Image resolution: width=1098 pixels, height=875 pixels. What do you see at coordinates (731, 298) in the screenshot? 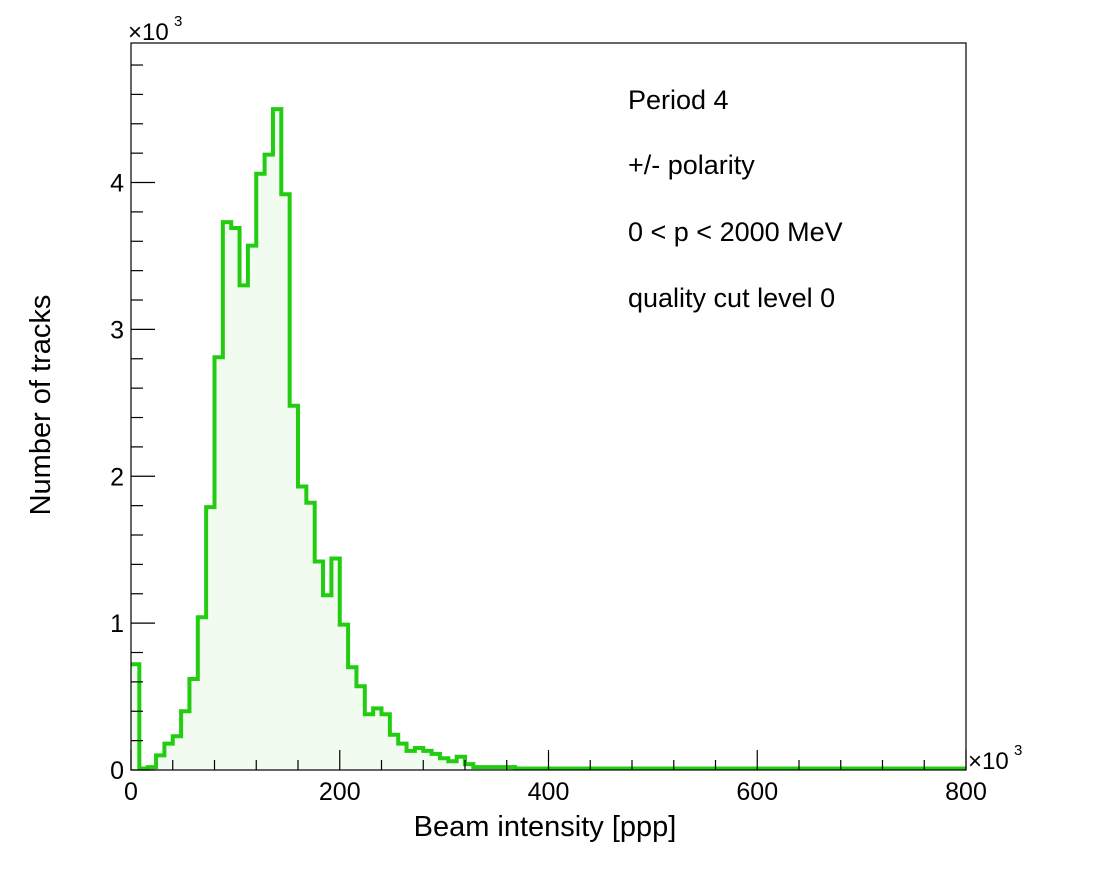
I see `annotation-quality-cut: quality cut level 0` at bounding box center [731, 298].